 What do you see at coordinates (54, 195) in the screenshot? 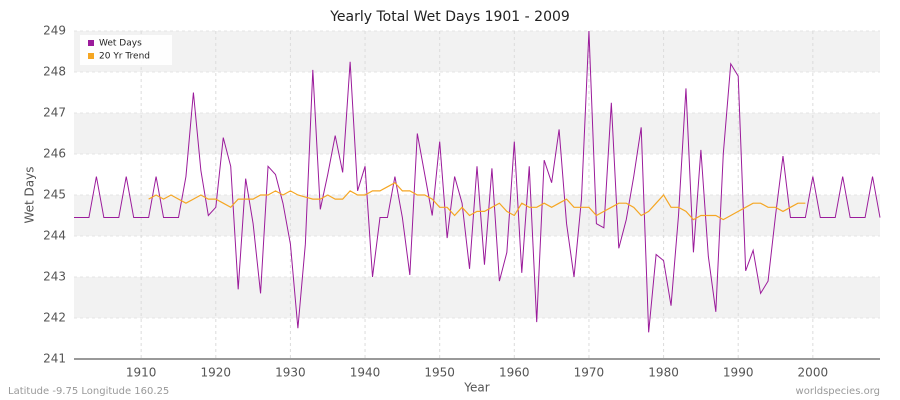
I see `y-tick-label: 245` at bounding box center [54, 195].